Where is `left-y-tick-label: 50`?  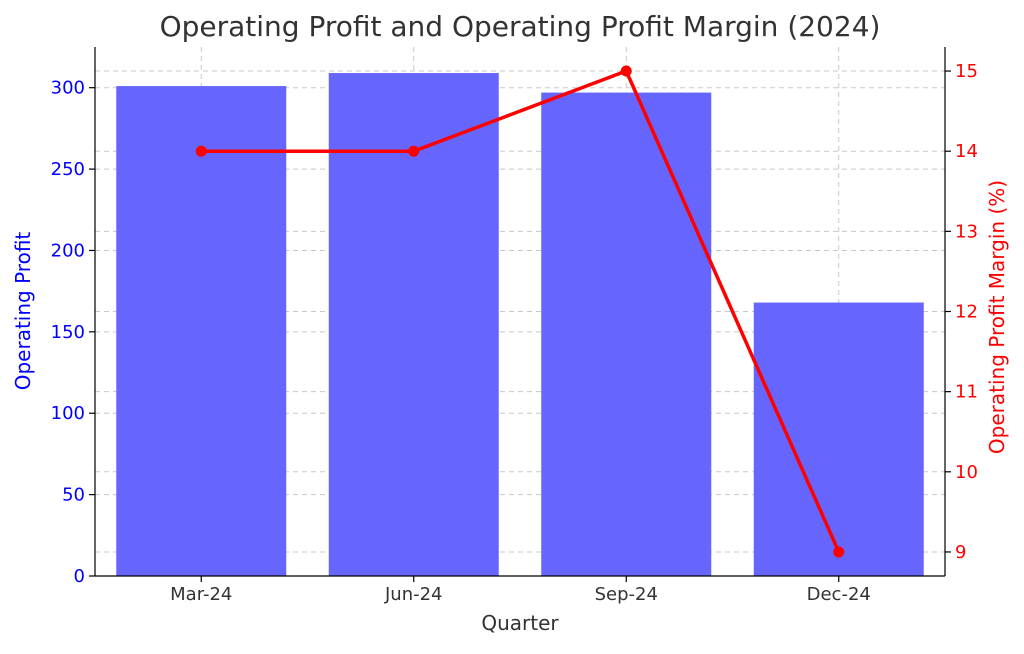
left-y-tick-label: 50 is located at coordinates (73, 495).